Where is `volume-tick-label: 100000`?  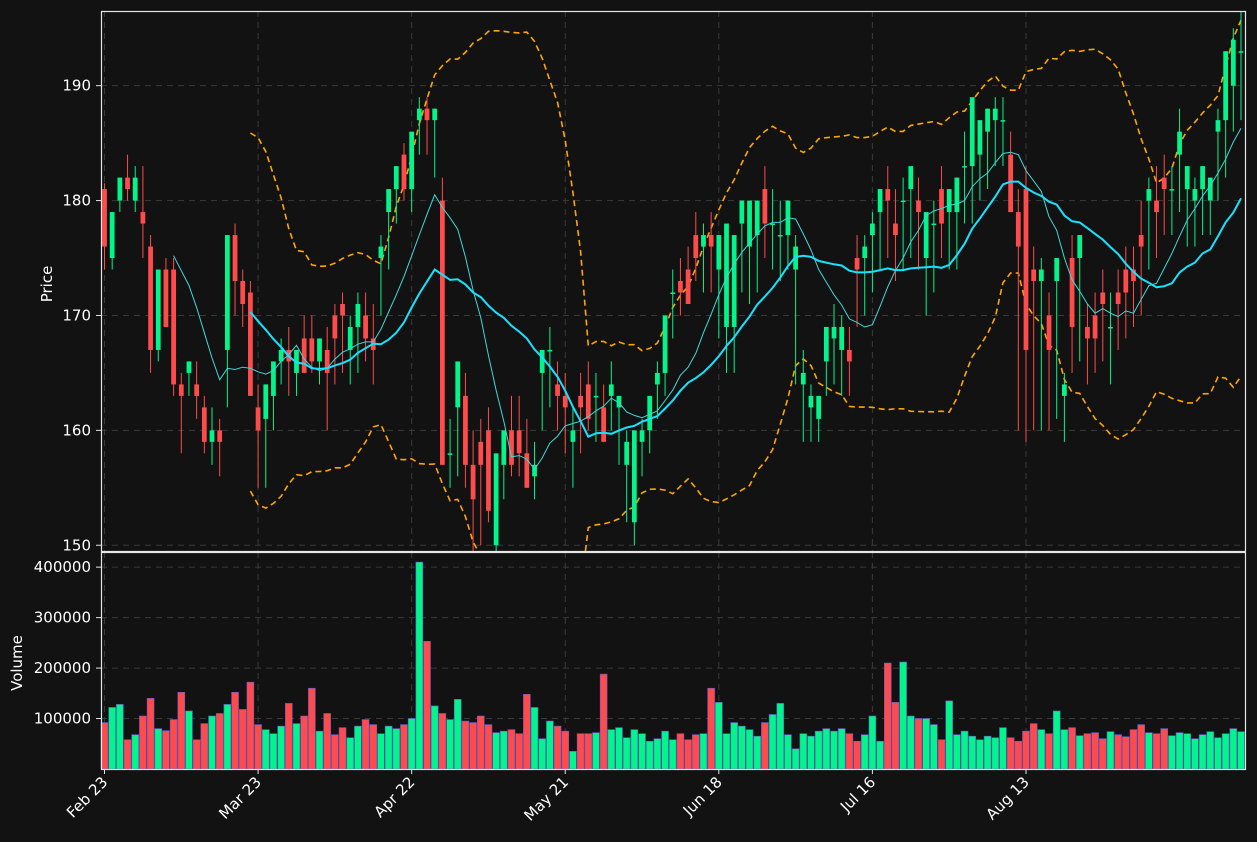
volume-tick-label: 100000 is located at coordinates (62, 719).